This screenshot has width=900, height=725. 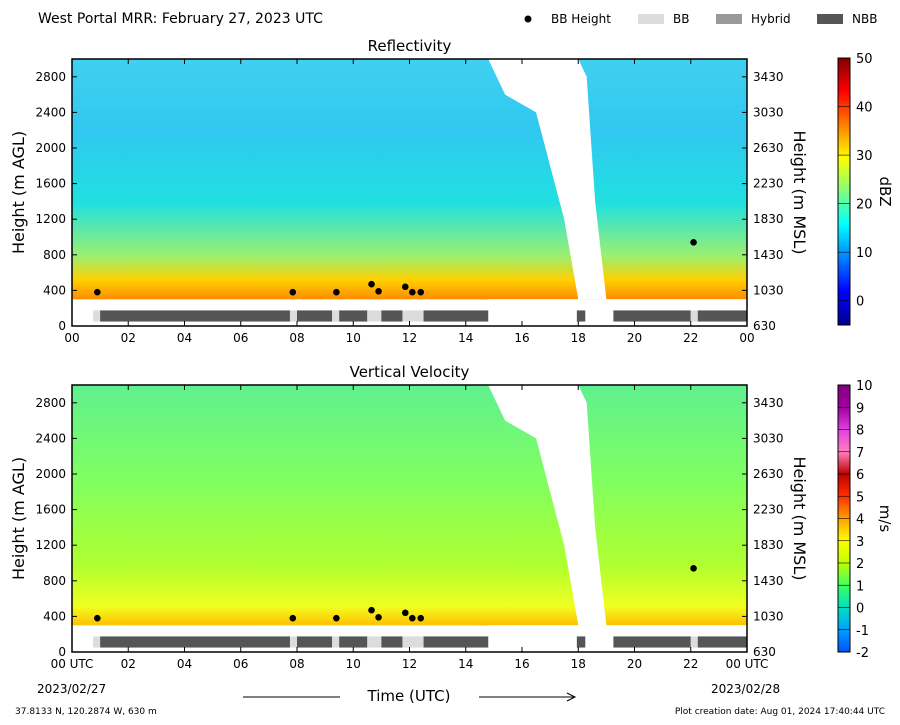 I want to click on x-tick-label: 04, so click(x=184, y=338).